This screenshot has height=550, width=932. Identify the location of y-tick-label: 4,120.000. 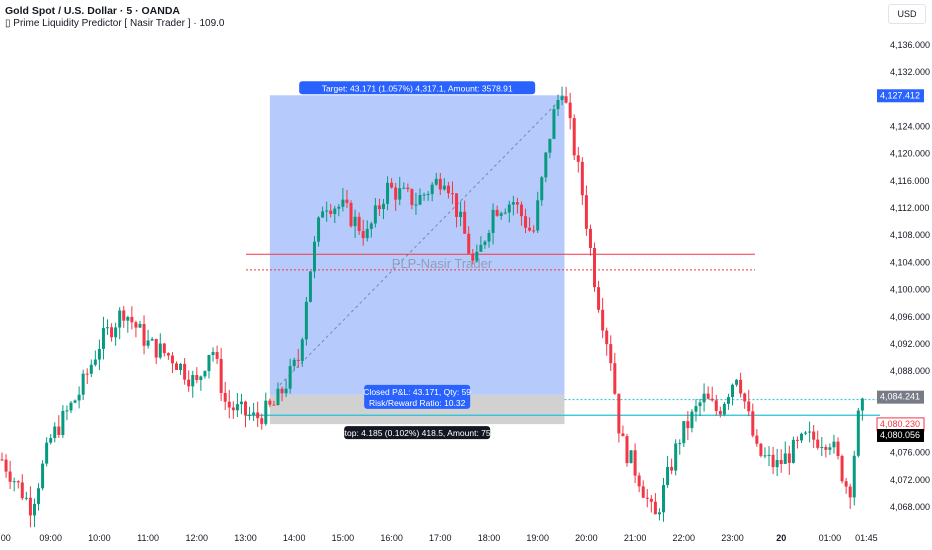
(910, 154).